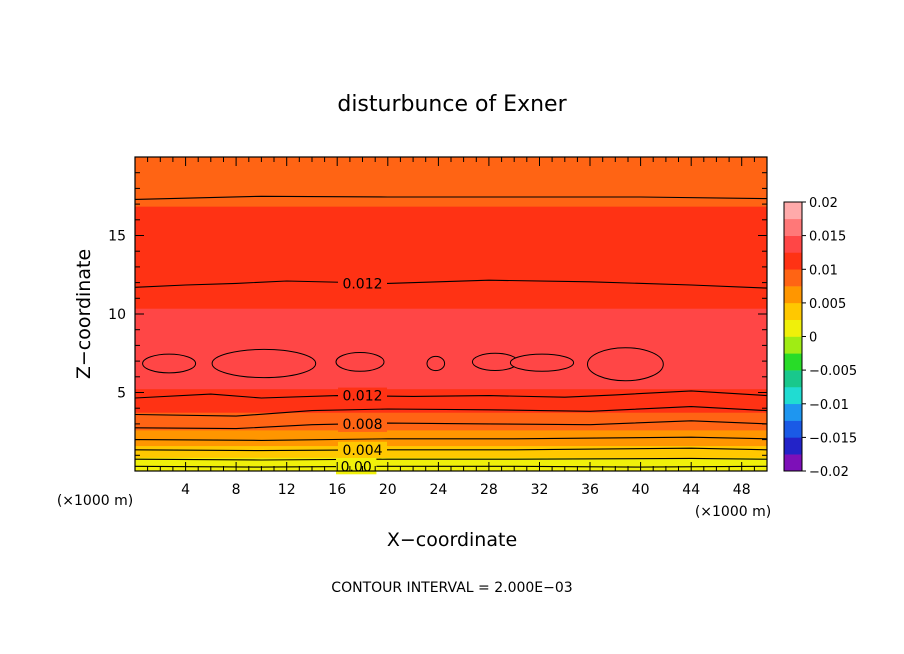  What do you see at coordinates (813, 338) in the screenshot?
I see `colorbar-label: 0` at bounding box center [813, 338].